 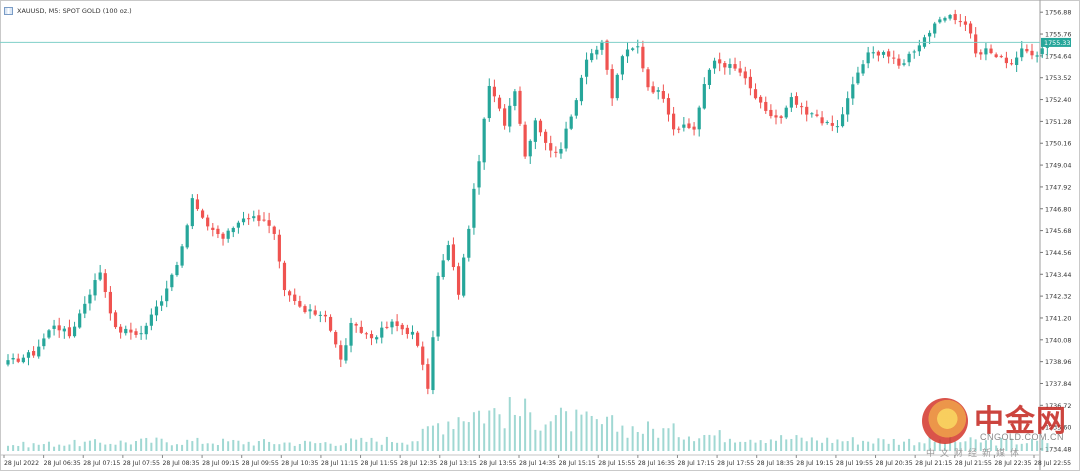 I want to click on time-tick-label: 28 Jul 14:35, so click(x=537, y=463).